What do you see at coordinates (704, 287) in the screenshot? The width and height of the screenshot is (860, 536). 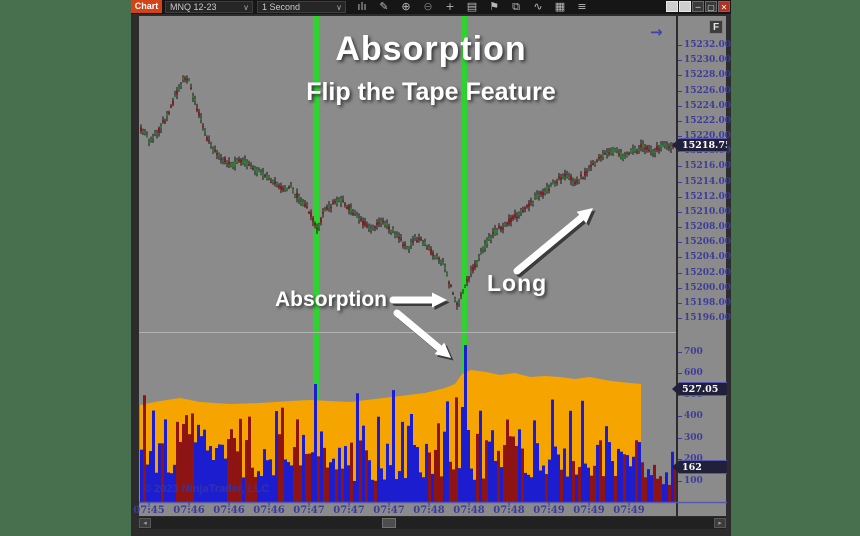 I see `price-tick: 15200.00` at bounding box center [704, 287].